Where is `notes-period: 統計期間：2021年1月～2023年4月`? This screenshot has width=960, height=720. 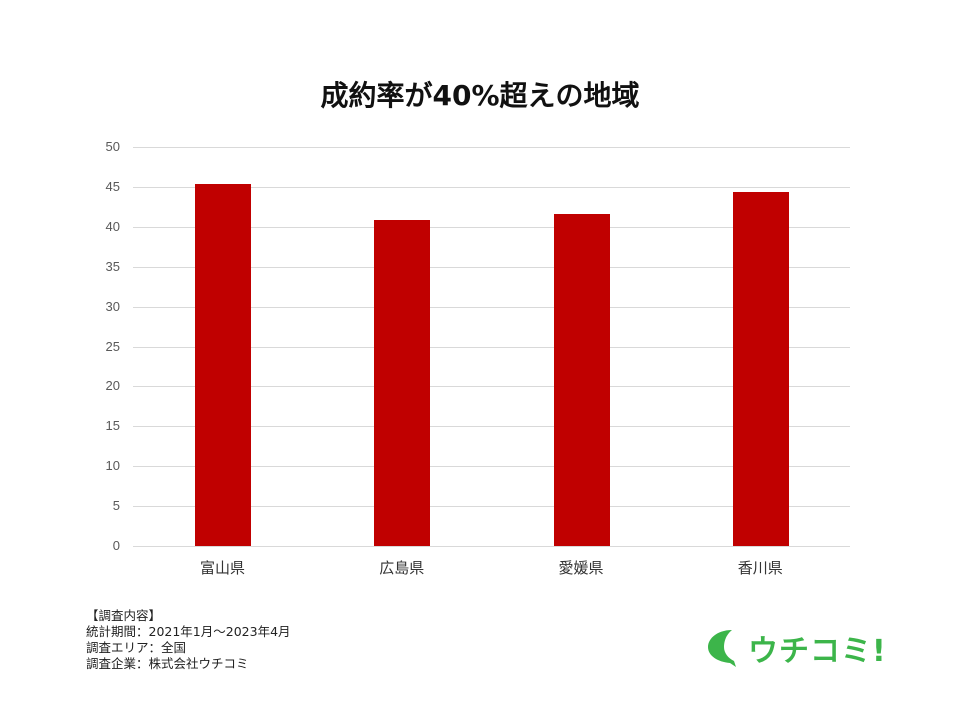 notes-period: 統計期間：2021年1月～2023年4月 is located at coordinates (188, 631).